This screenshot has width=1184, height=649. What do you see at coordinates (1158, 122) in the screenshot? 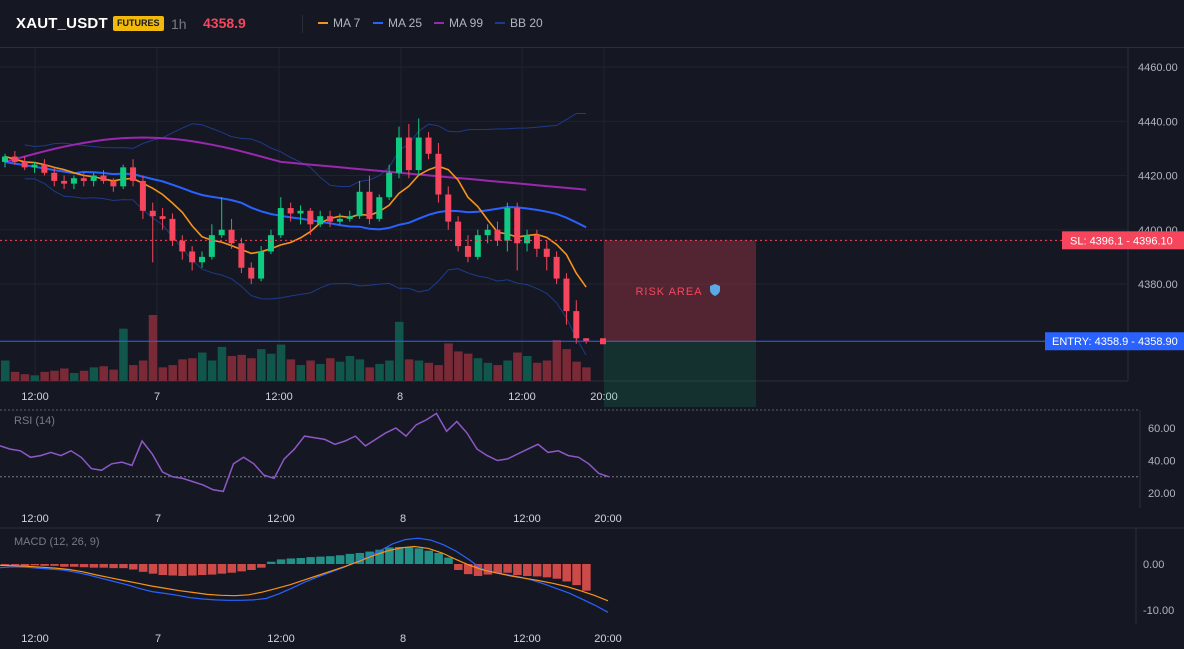
I see `price-tick-label: 4440.00` at bounding box center [1158, 122].